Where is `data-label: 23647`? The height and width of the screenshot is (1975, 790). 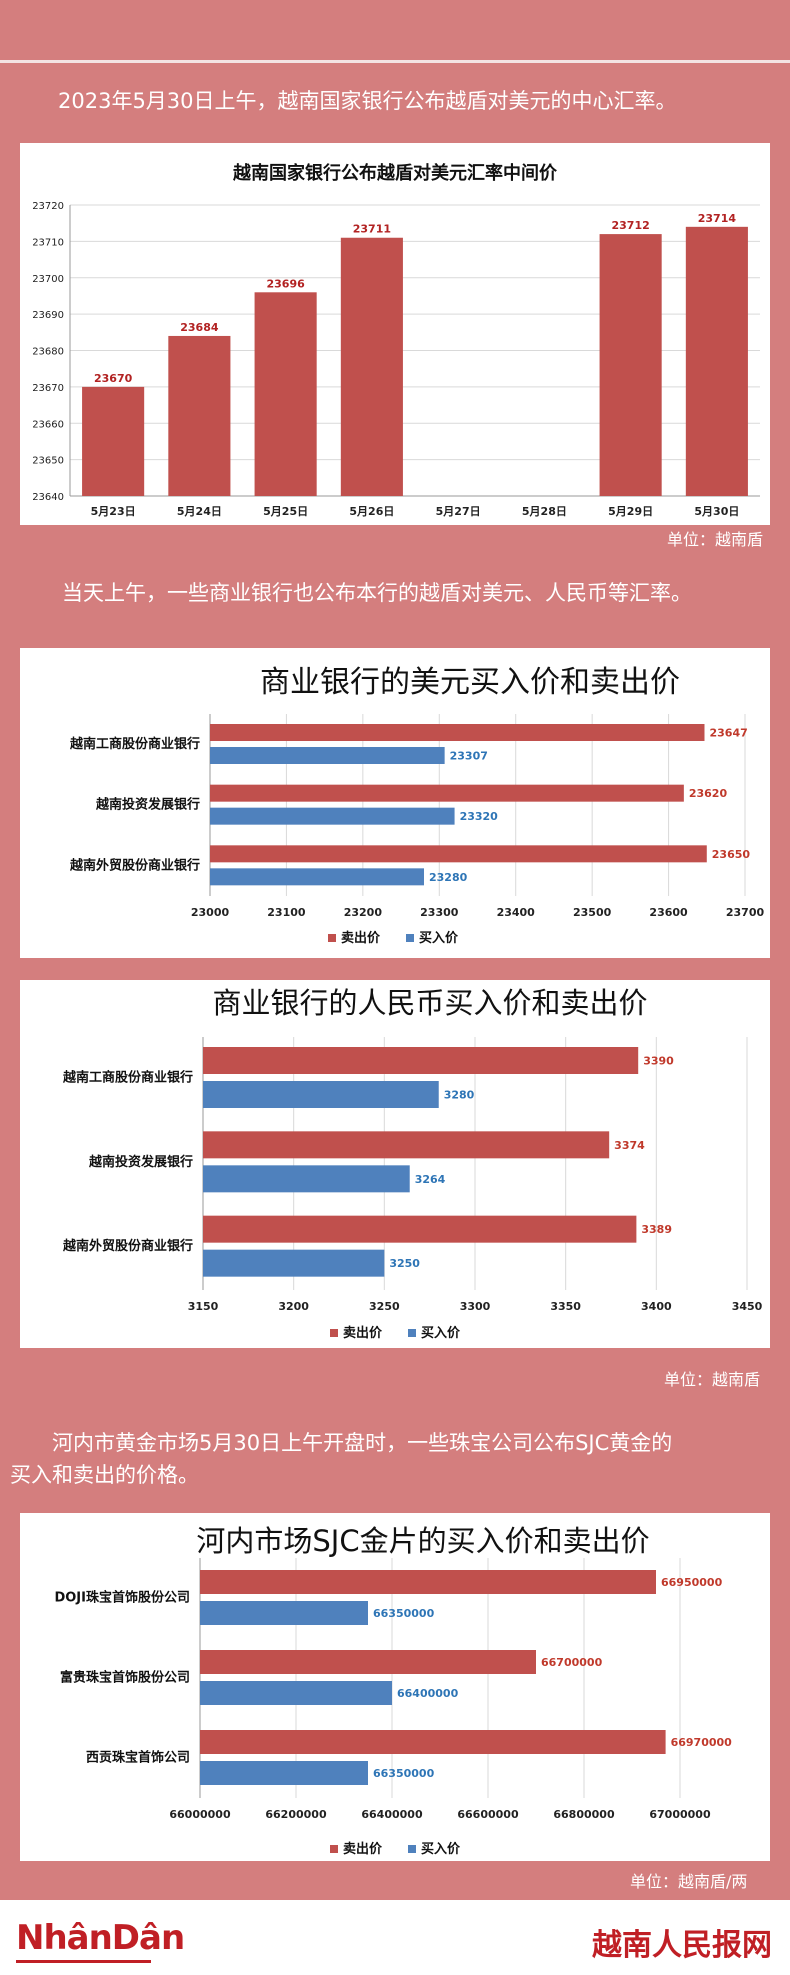 data-label: 23647 is located at coordinates (728, 733).